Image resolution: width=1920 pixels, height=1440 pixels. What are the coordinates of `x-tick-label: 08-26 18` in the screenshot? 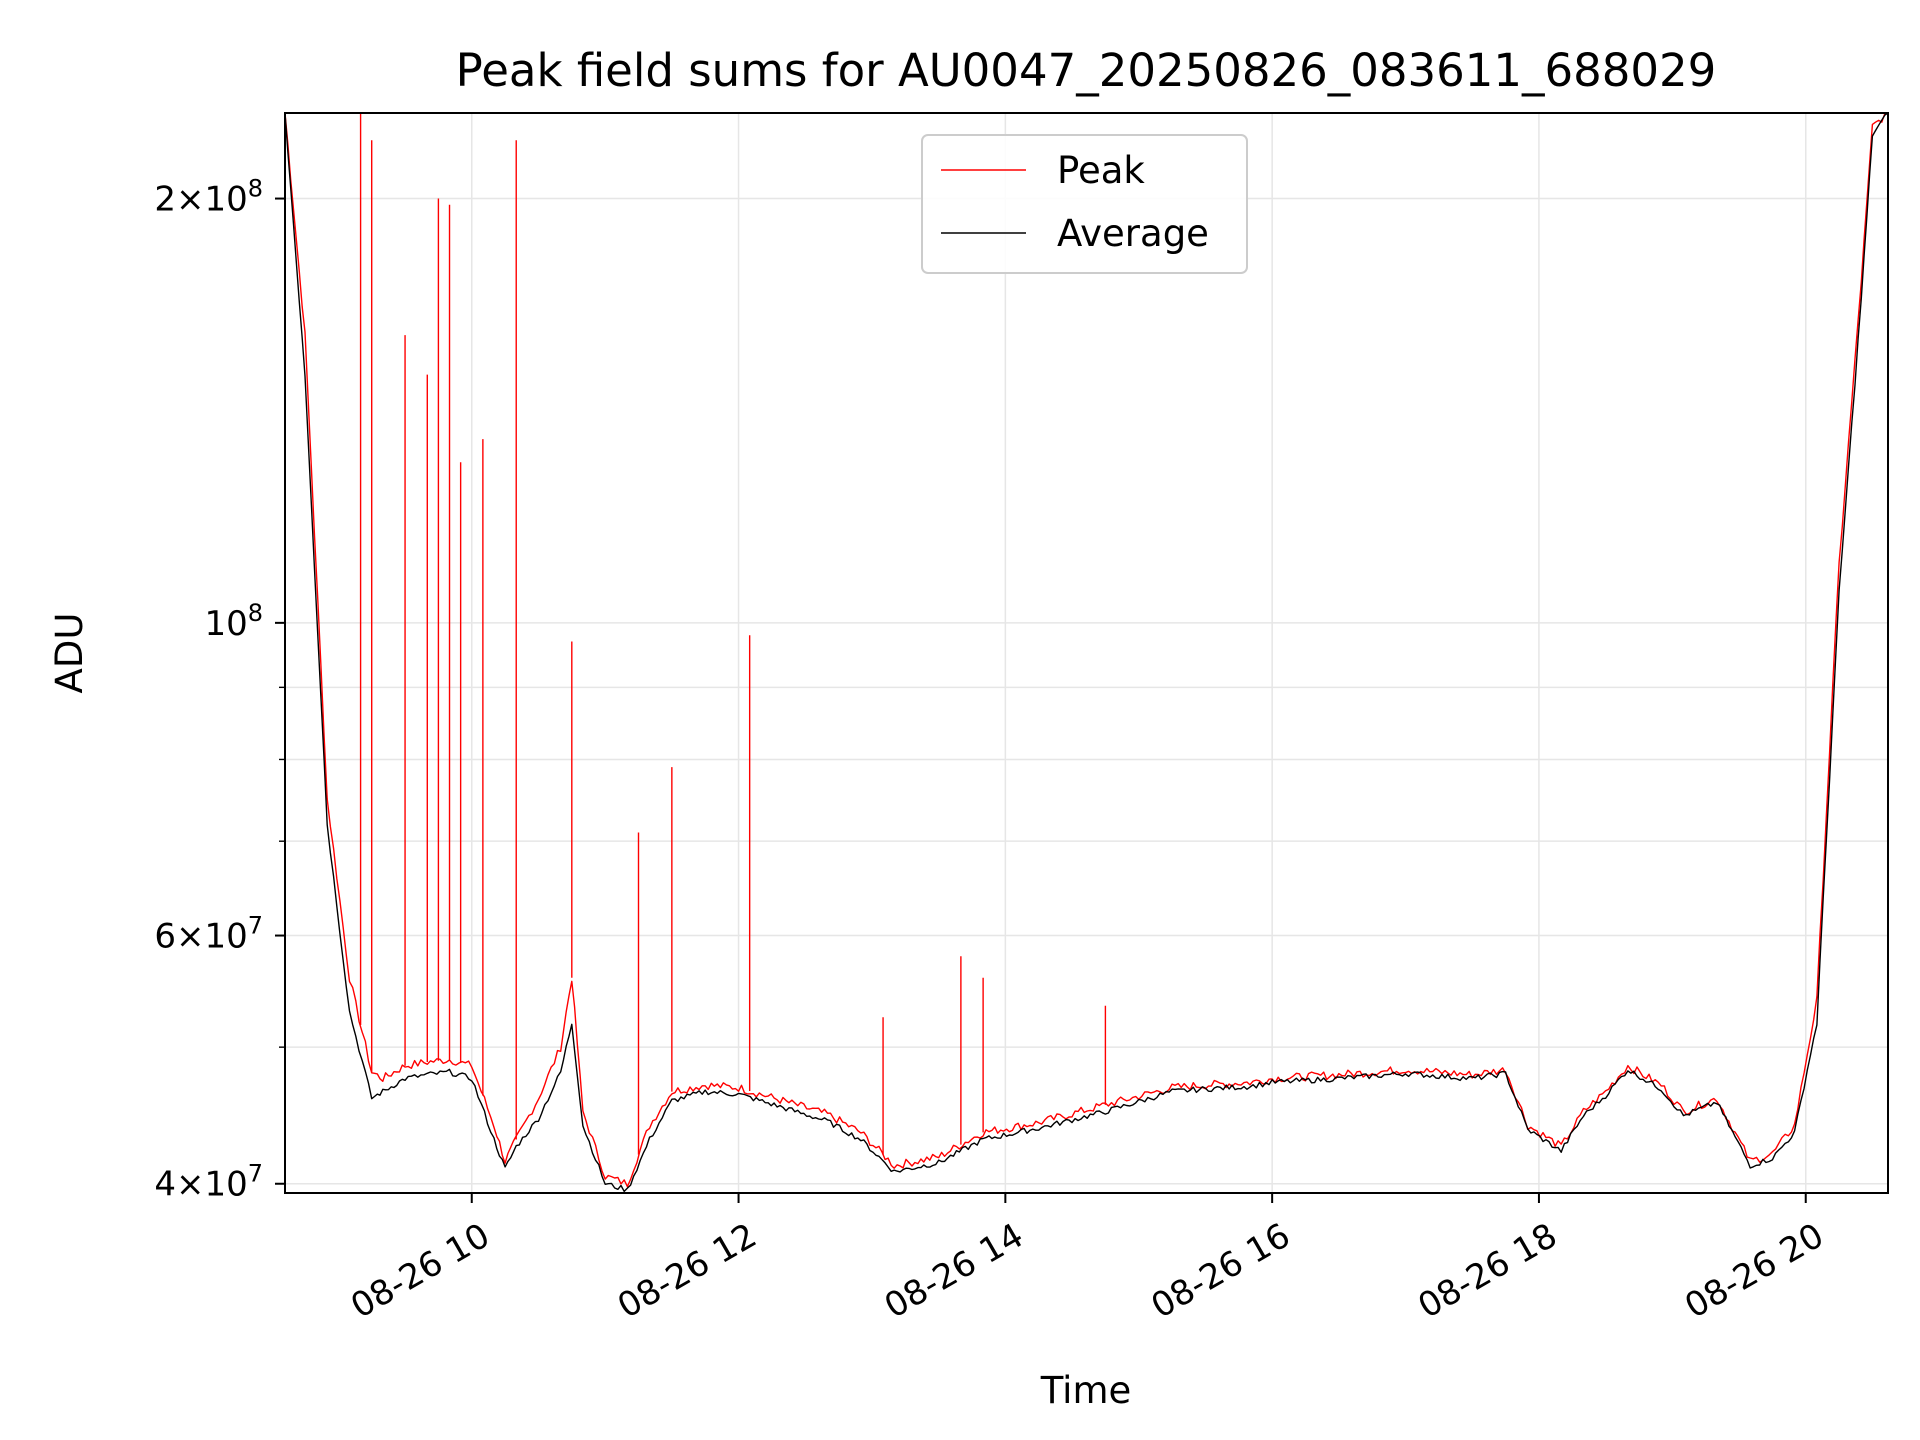 It's located at (1487, 1271).